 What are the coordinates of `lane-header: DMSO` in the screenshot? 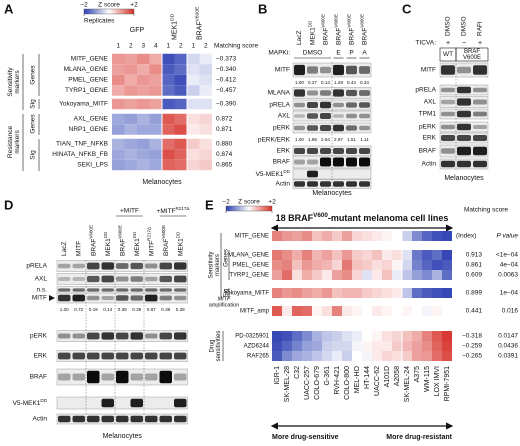 It's located at (464, 27).